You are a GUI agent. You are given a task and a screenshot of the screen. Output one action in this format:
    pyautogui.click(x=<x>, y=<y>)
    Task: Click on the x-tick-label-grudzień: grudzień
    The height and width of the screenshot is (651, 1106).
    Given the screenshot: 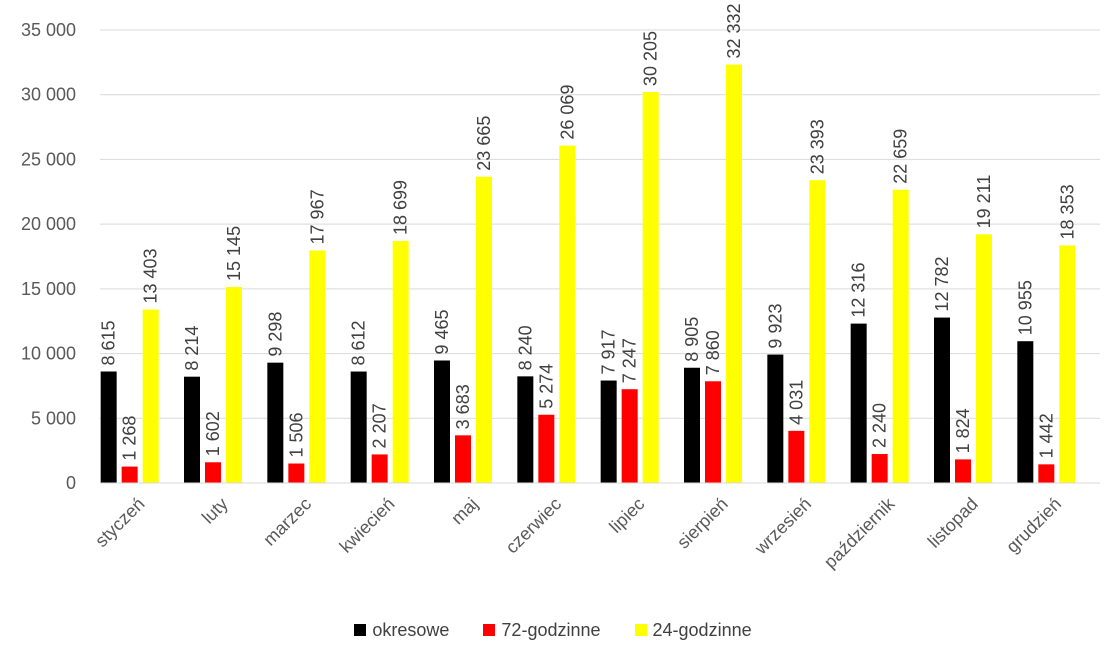 What is the action you would take?
    pyautogui.click(x=1033, y=525)
    